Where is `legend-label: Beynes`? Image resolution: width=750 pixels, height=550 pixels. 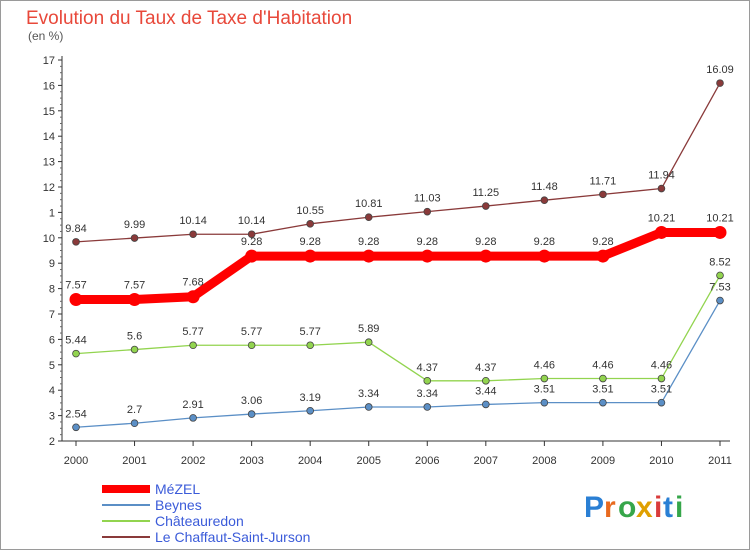 legend-label: Beynes is located at coordinates (178, 505).